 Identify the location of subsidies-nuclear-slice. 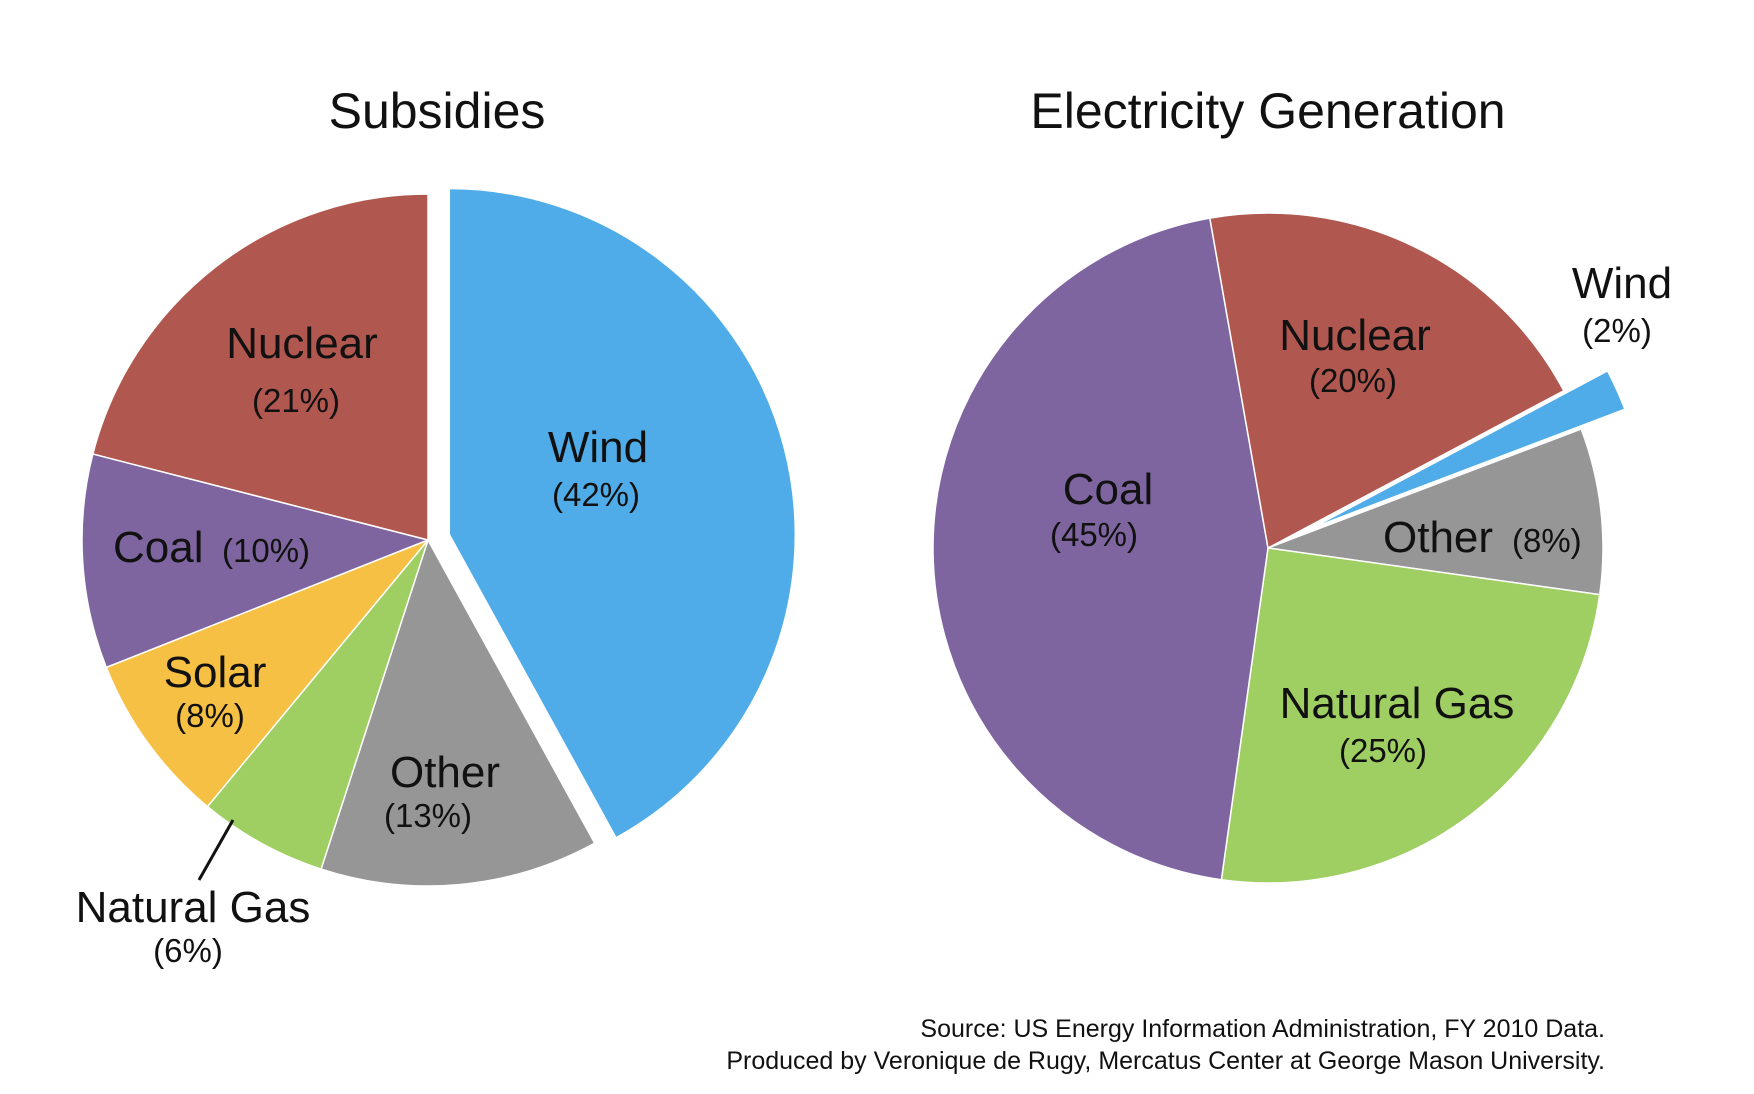
(260, 367).